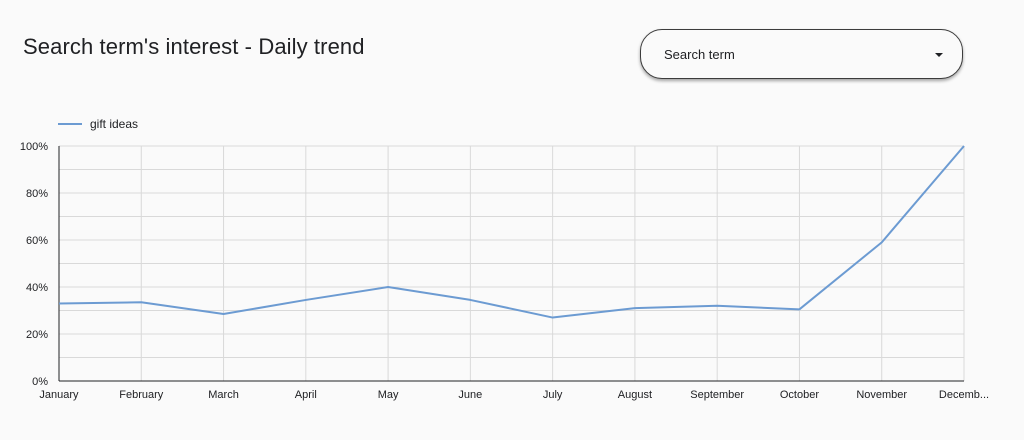 This screenshot has height=440, width=1024. What do you see at coordinates (141, 395) in the screenshot?
I see `x-tick-label: February` at bounding box center [141, 395].